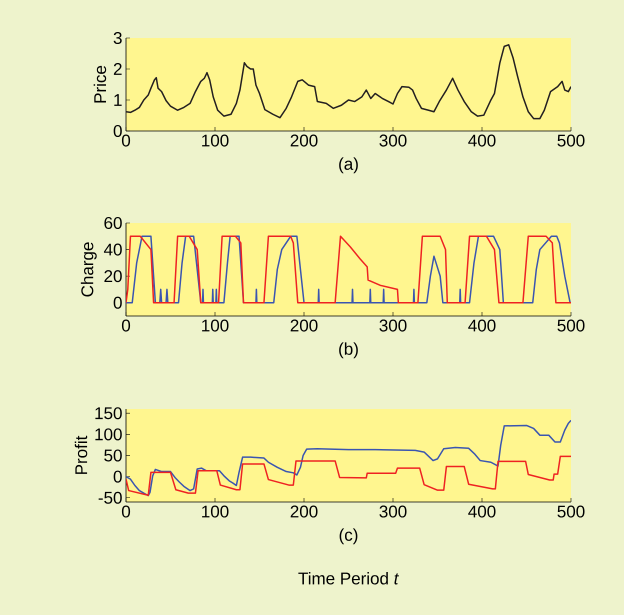  Describe the element at coordinates (118, 100) in the screenshot. I see `y-tick-label: 1` at that location.